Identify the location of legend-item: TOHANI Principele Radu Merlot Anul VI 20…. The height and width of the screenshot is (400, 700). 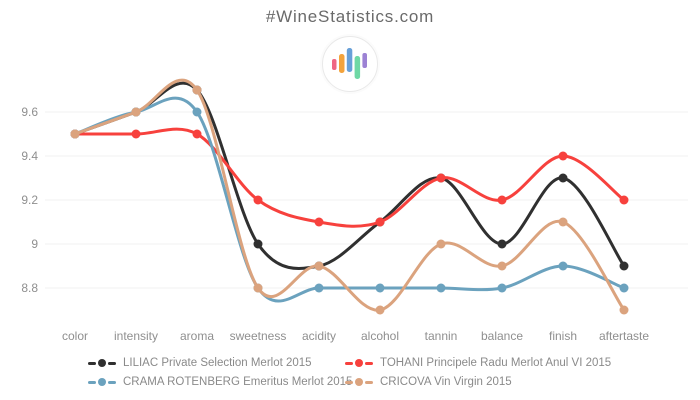
(478, 363).